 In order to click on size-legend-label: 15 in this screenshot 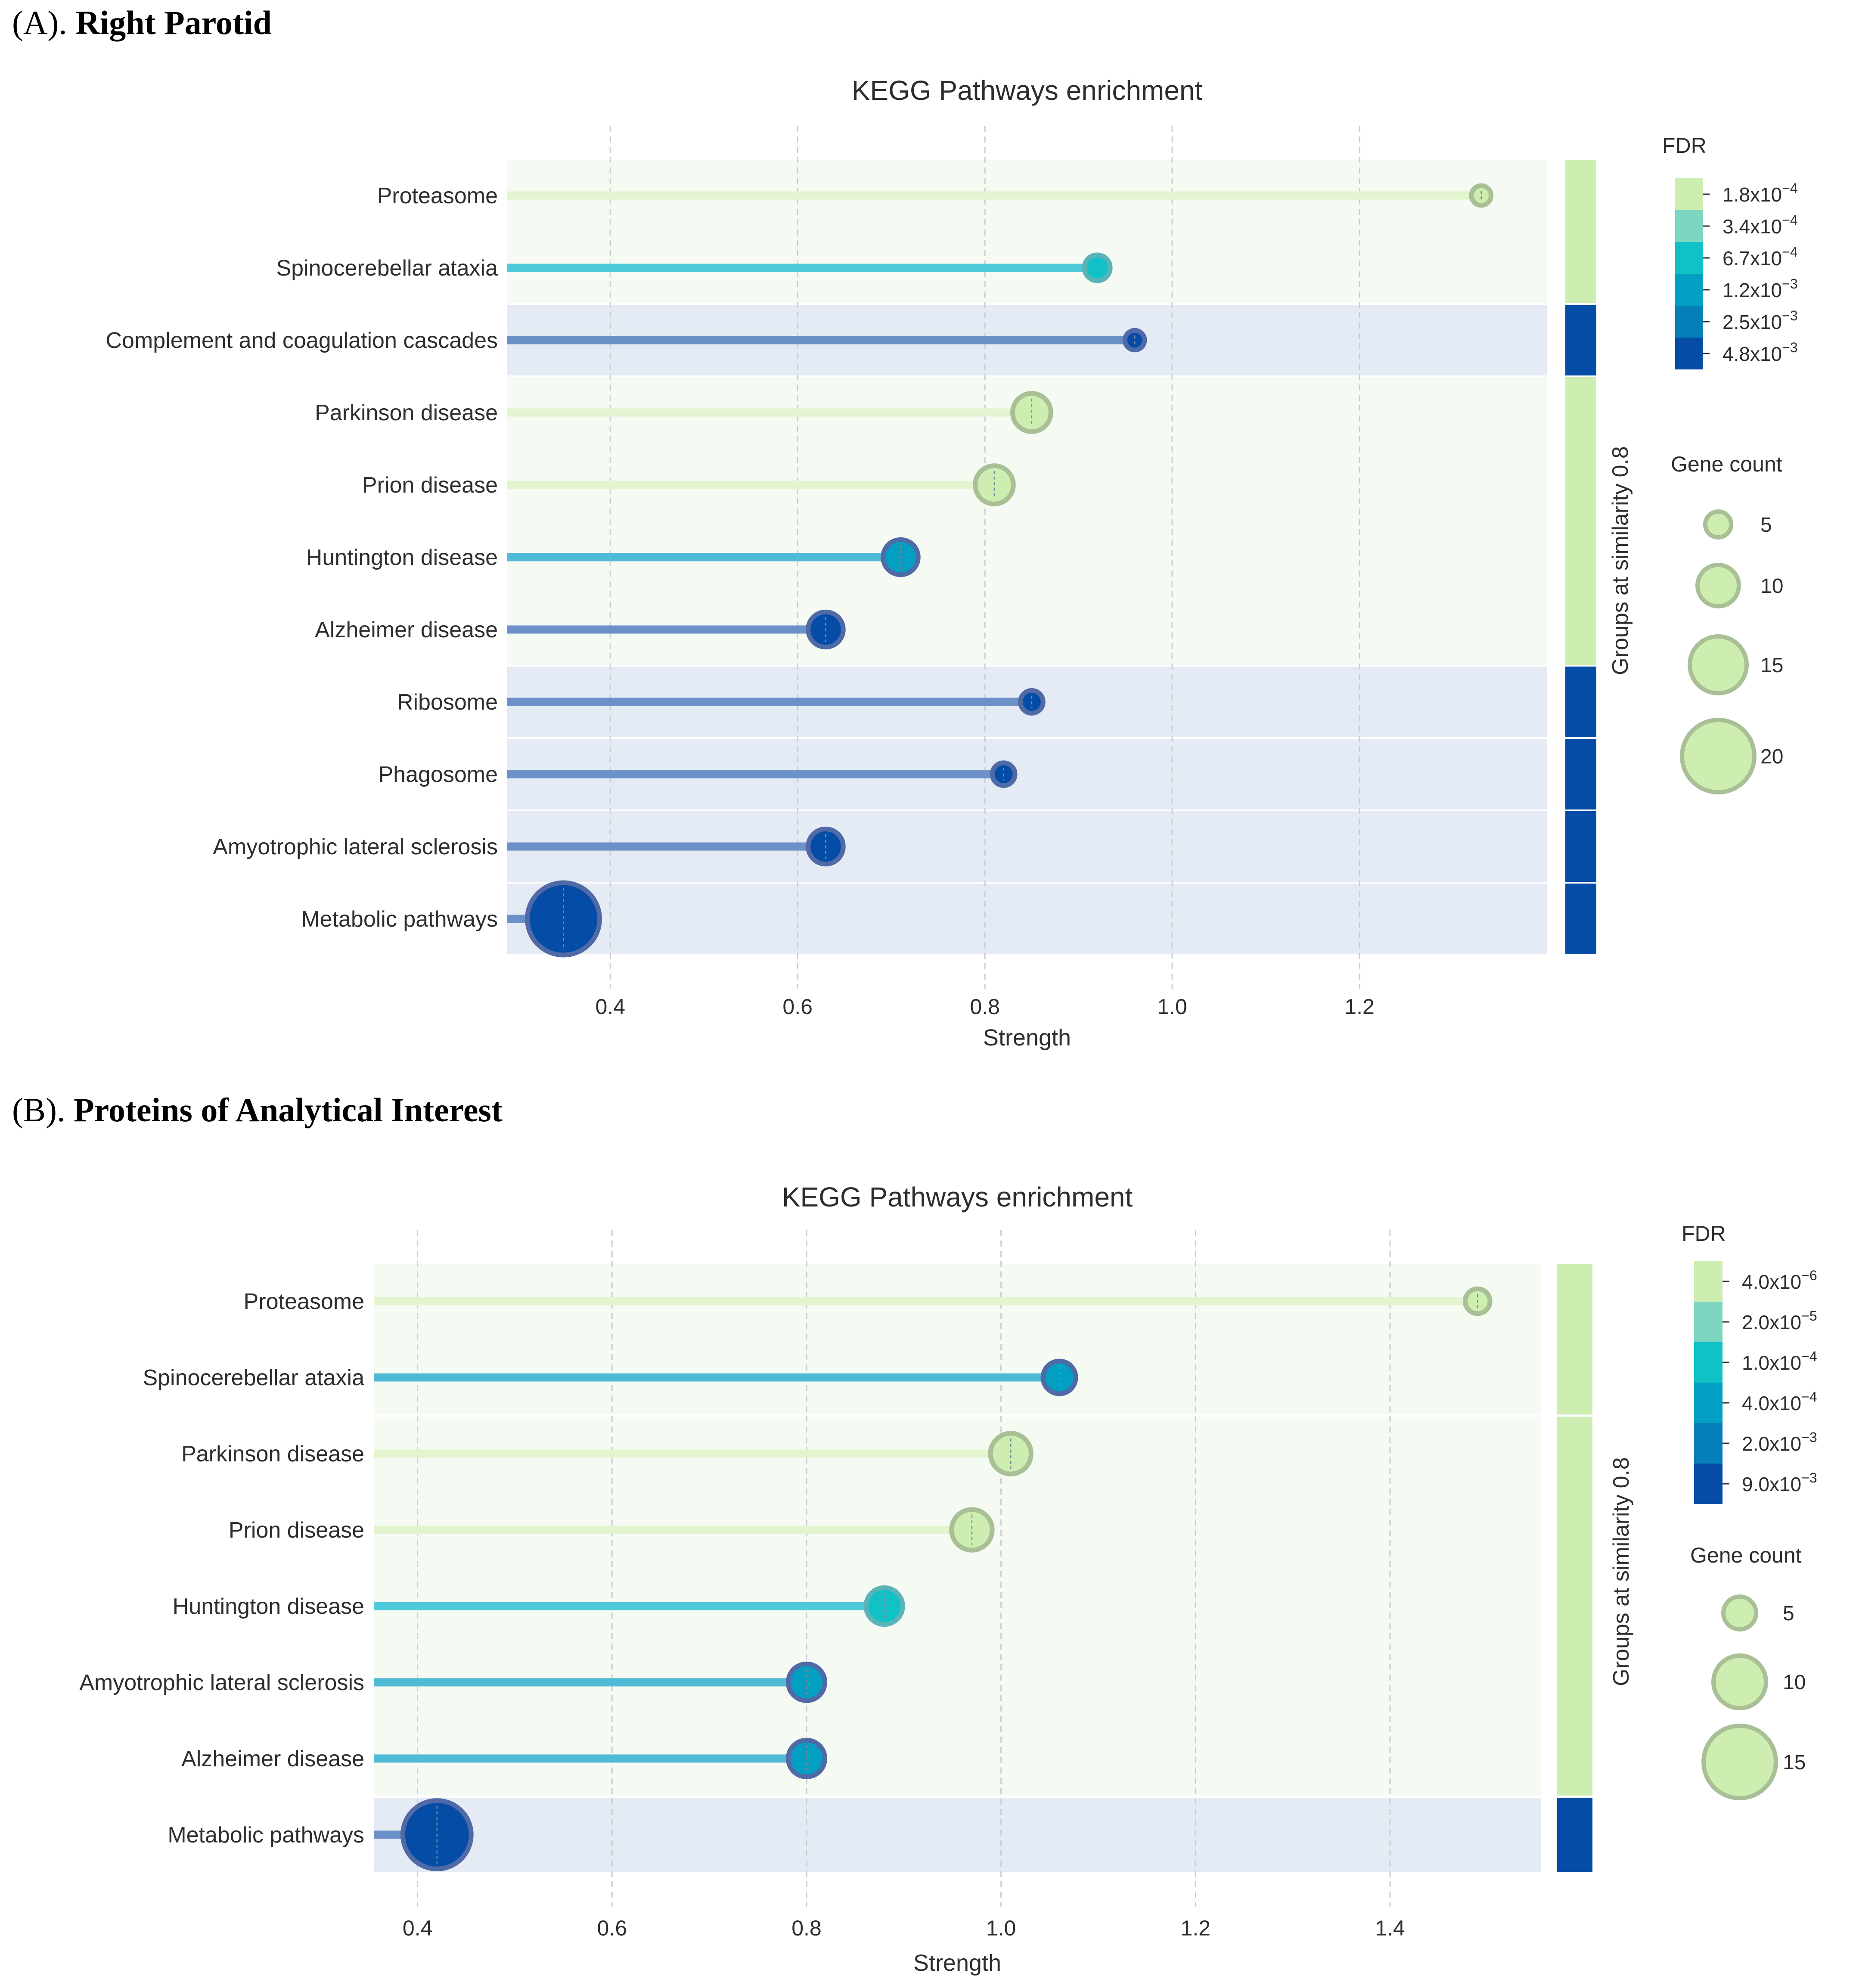, I will do `click(1795, 1762)`.